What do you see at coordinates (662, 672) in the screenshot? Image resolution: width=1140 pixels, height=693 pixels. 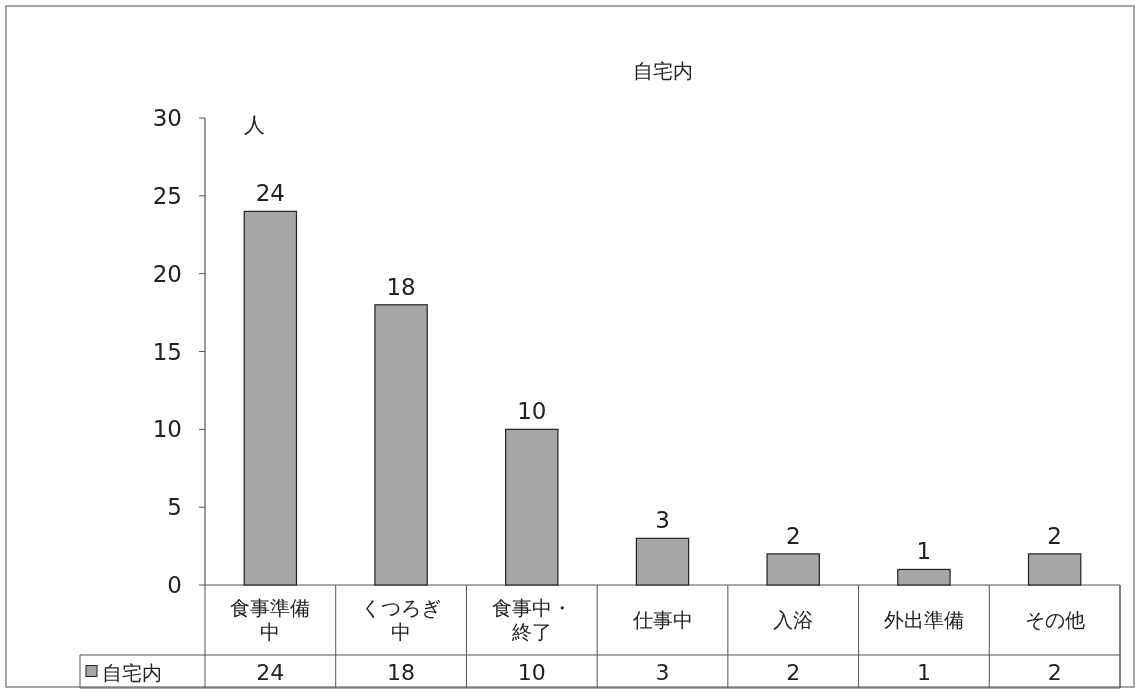 I see `data-label: 3` at bounding box center [662, 672].